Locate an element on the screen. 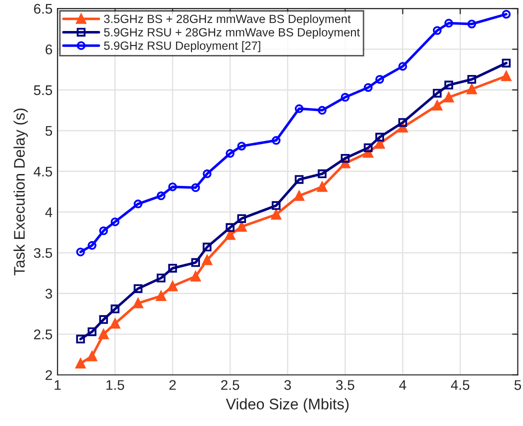  x-tick-label: 3 is located at coordinates (287, 385).